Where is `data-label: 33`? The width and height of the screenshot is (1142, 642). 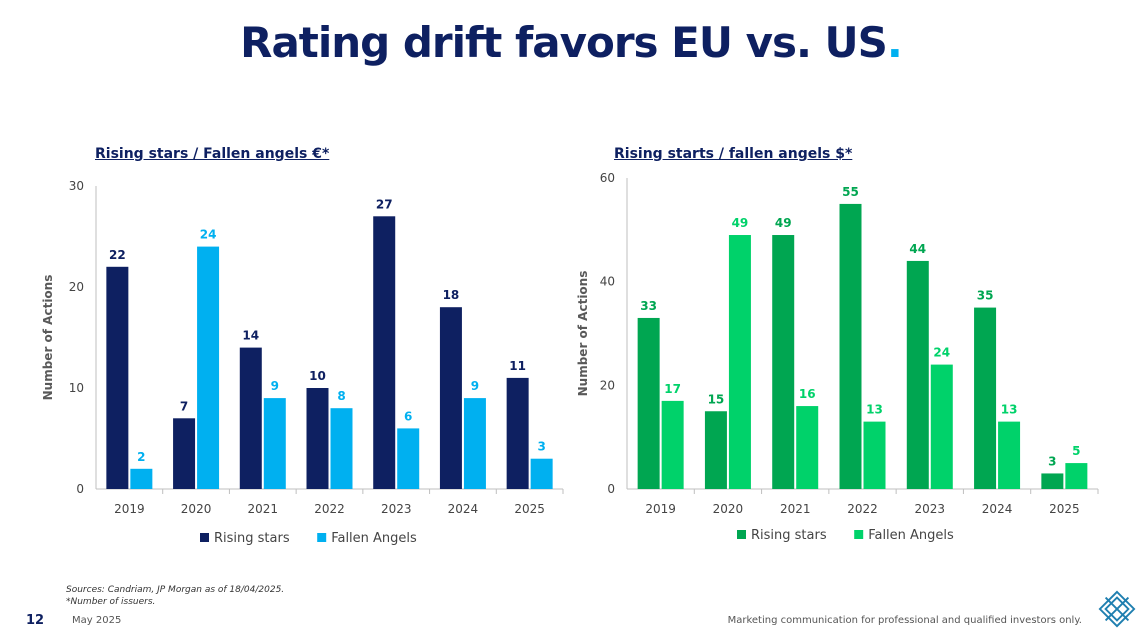 data-label: 33 is located at coordinates (648, 306).